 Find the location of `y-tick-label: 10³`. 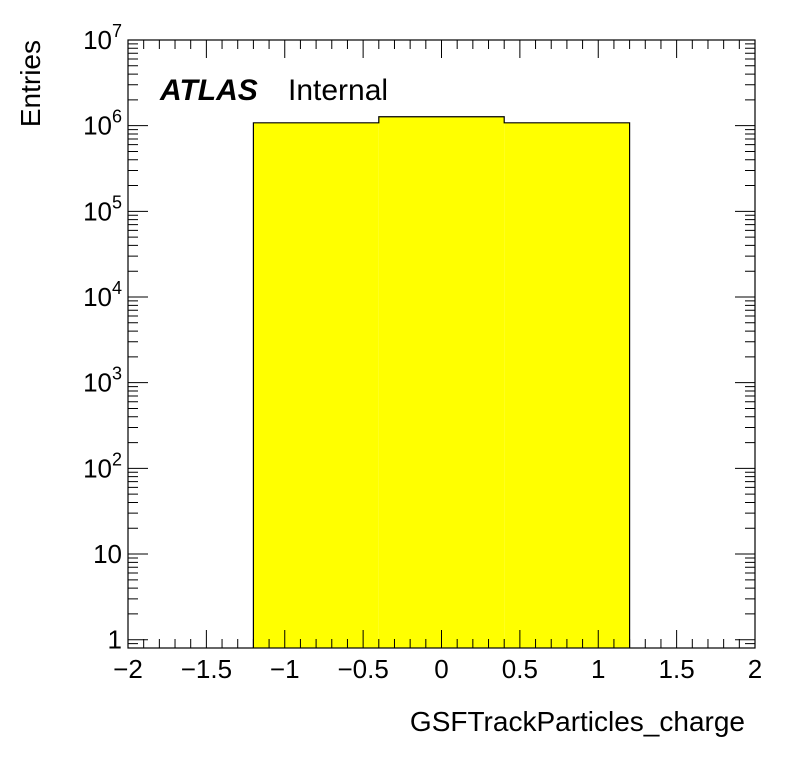

y-tick-label: 10³ is located at coordinates (102, 381).